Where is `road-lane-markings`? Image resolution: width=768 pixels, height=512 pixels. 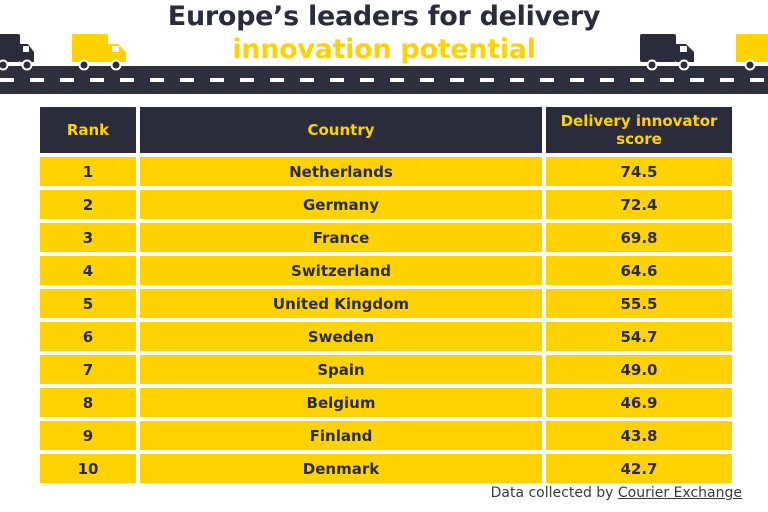
road-lane-markings is located at coordinates (384, 80).